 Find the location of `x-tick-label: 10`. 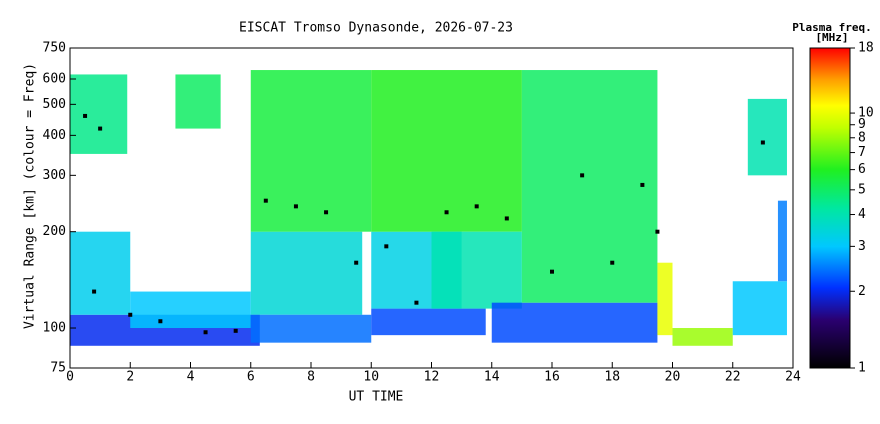

x-tick-label: 10 is located at coordinates (371, 377).